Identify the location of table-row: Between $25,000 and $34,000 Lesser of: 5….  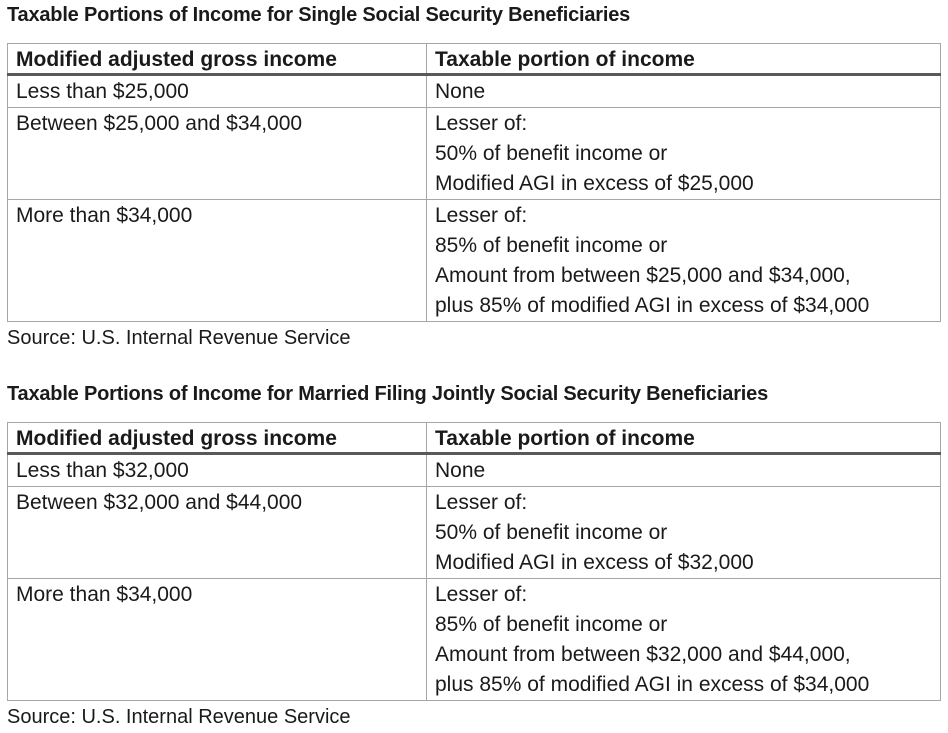
(474, 153).